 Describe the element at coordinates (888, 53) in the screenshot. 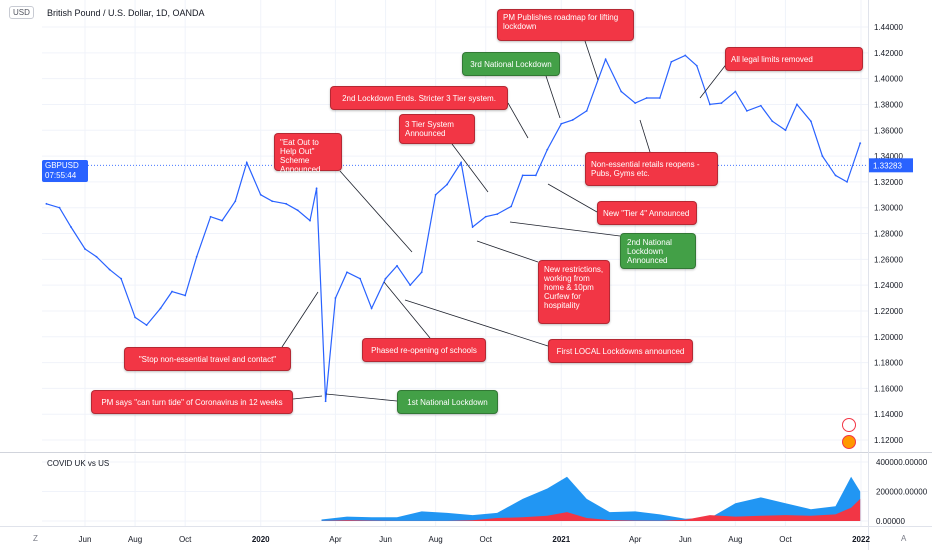

I see `y-tick-label: 1.42000` at that location.